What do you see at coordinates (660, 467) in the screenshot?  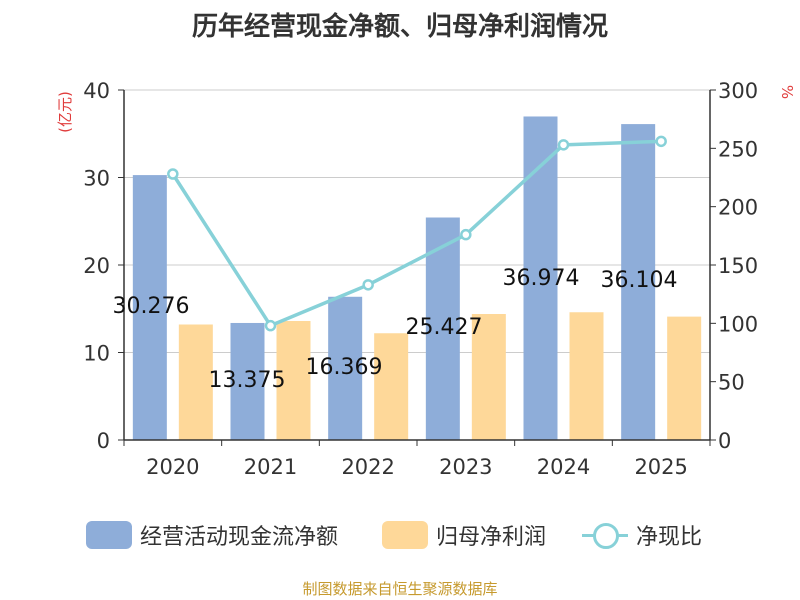 I see `x-tick-label: 2025` at bounding box center [660, 467].